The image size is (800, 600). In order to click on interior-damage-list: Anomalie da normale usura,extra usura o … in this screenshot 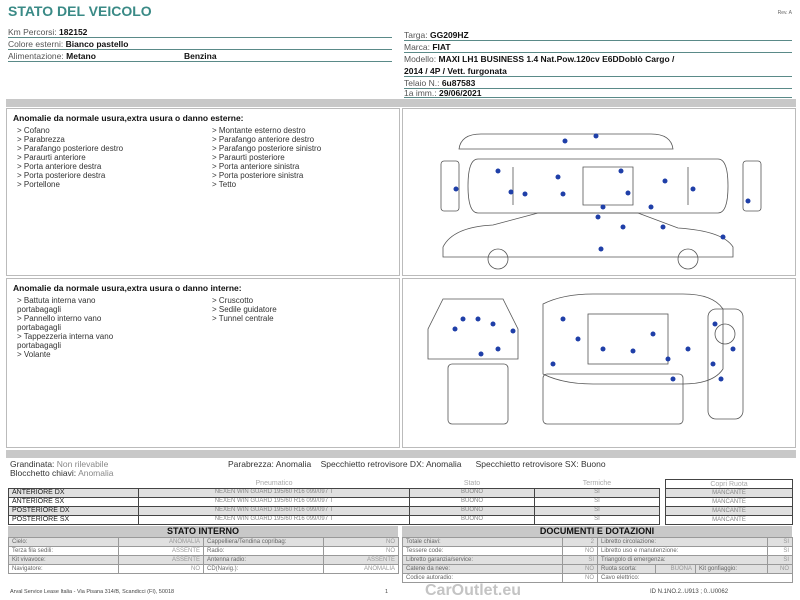, I will do `click(203, 363)`.